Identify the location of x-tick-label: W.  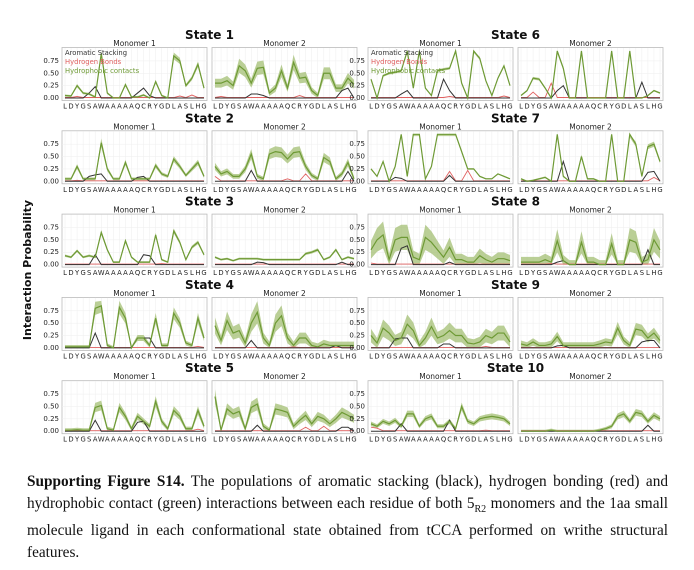
(557, 190).